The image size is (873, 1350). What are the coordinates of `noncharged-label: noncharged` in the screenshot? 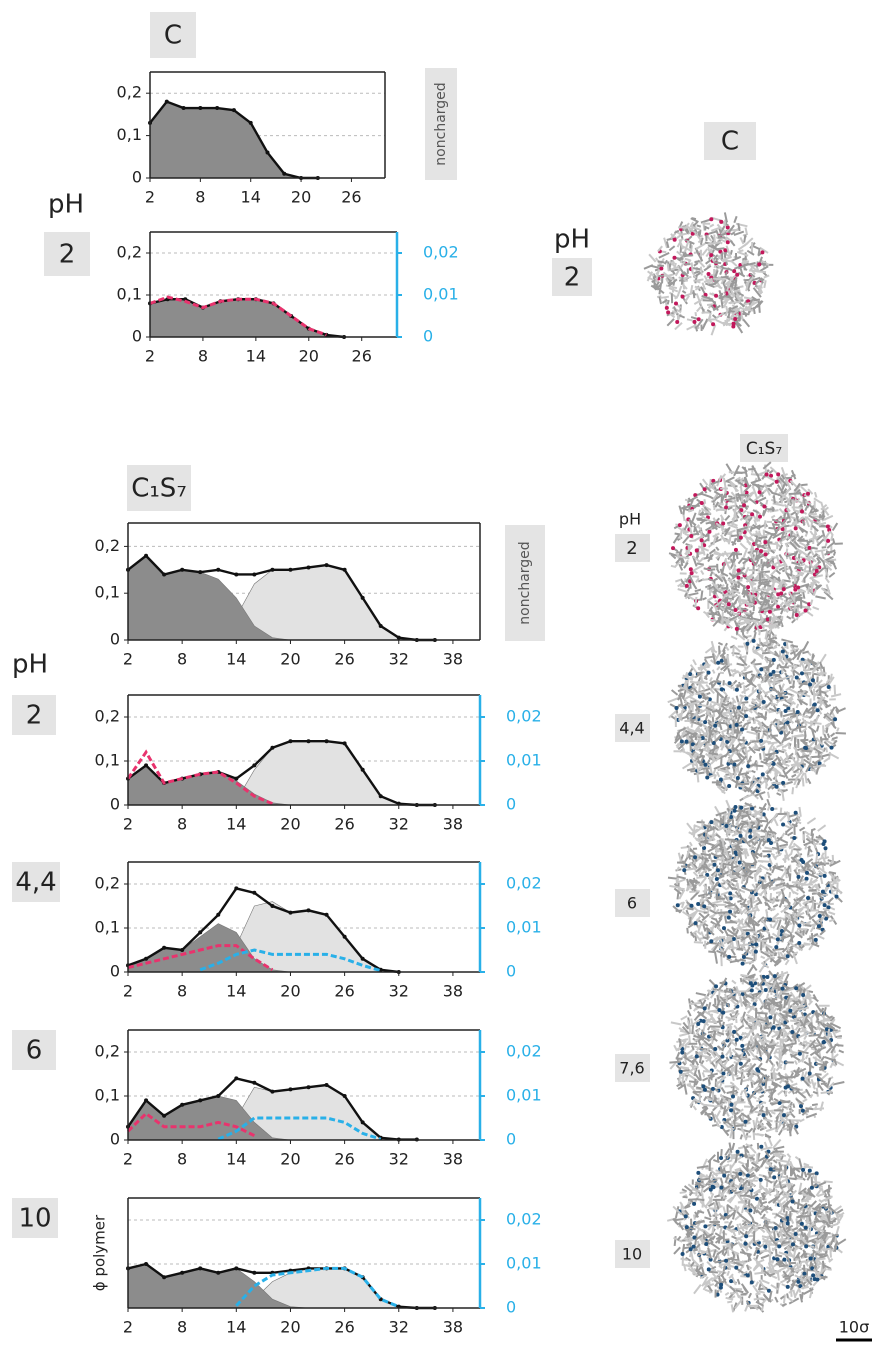 It's located at (441, 123).